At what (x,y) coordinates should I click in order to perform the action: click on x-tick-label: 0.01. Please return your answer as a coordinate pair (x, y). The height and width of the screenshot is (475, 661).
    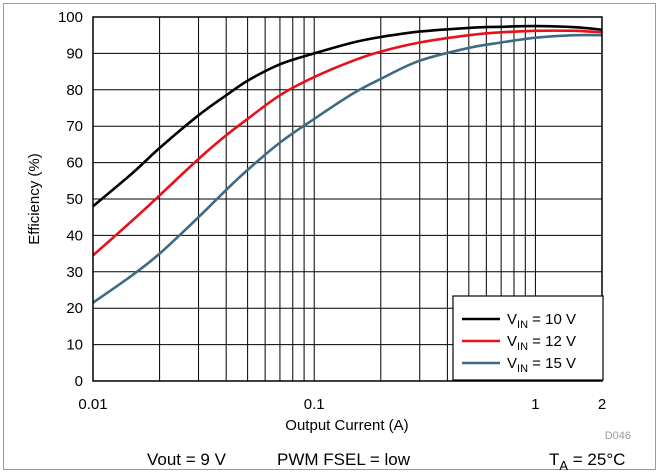
    Looking at the image, I should click on (92, 404).